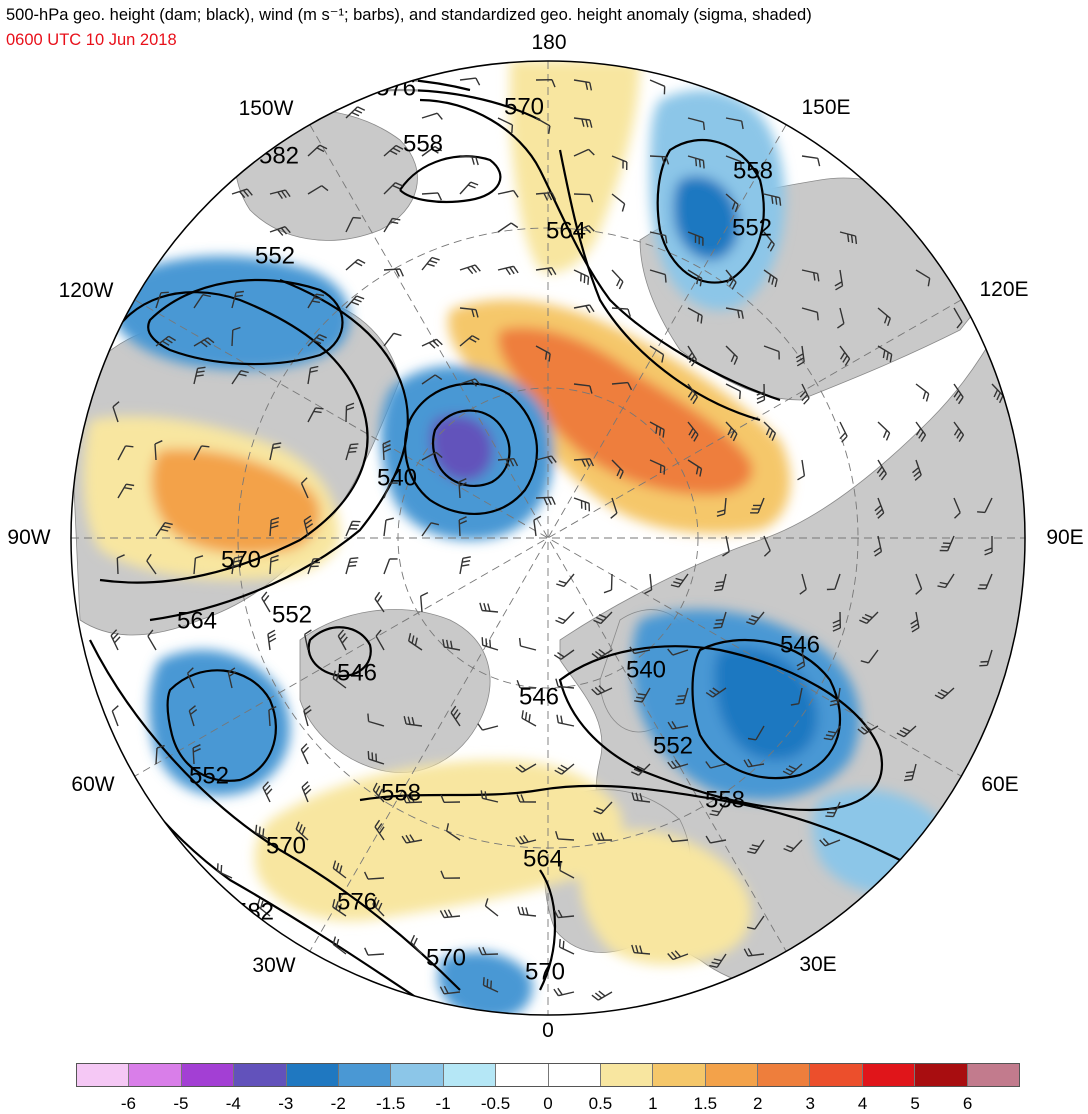 The width and height of the screenshot is (1088, 1114). Describe the element at coordinates (357, 673) in the screenshot. I see `contour-label: 546` at that location.